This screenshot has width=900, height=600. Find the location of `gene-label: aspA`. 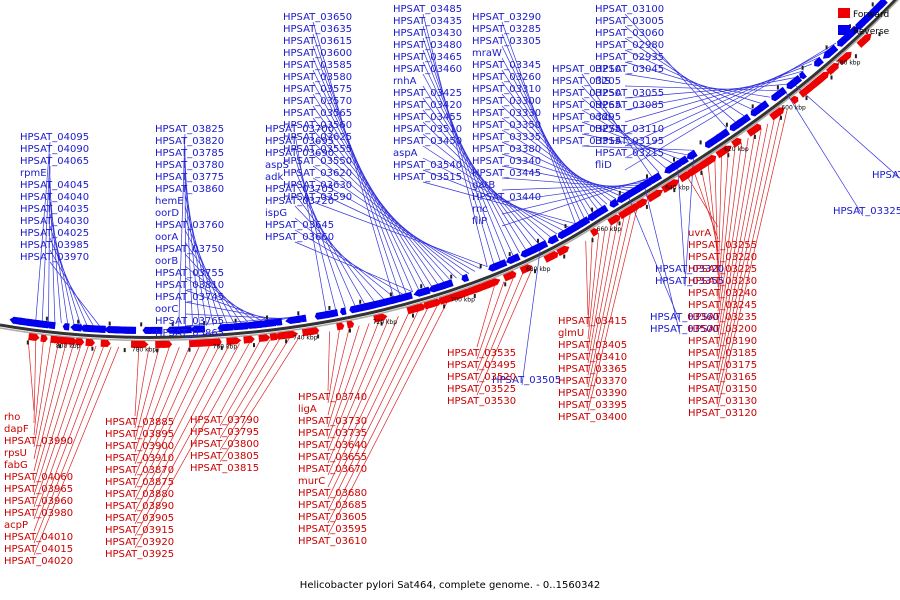

gene-label: aspA is located at coordinates (405, 153).